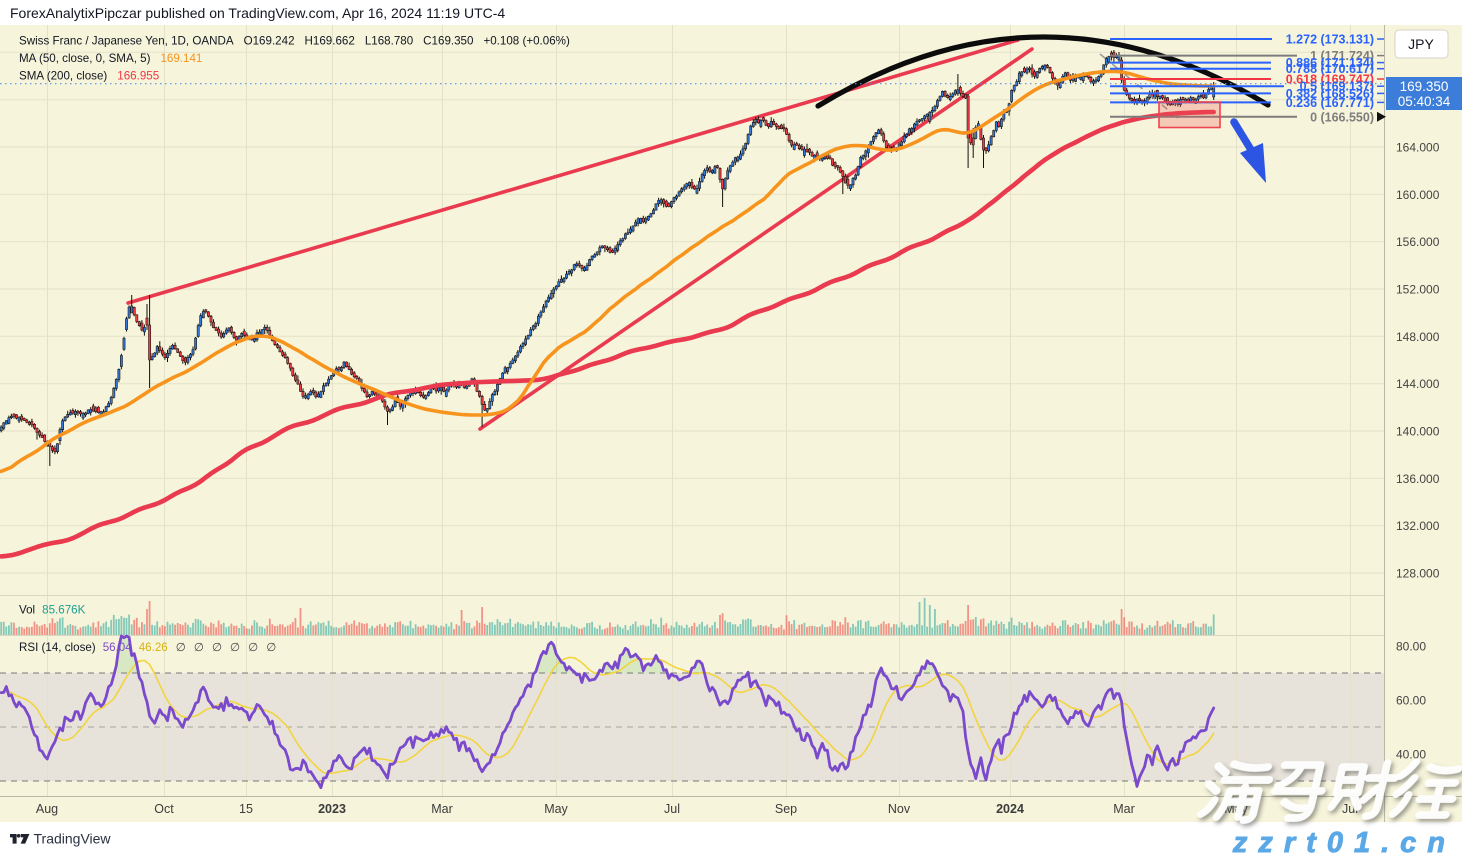  Describe the element at coordinates (332, 809) in the screenshot. I see `svg-text: 2023` at that location.